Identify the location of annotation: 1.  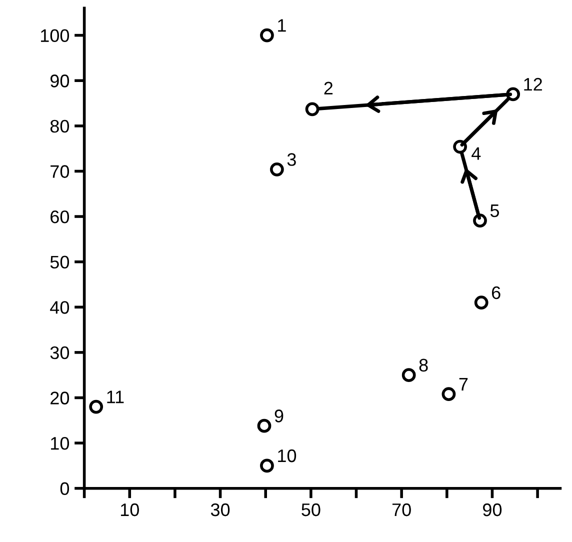
(282, 25).